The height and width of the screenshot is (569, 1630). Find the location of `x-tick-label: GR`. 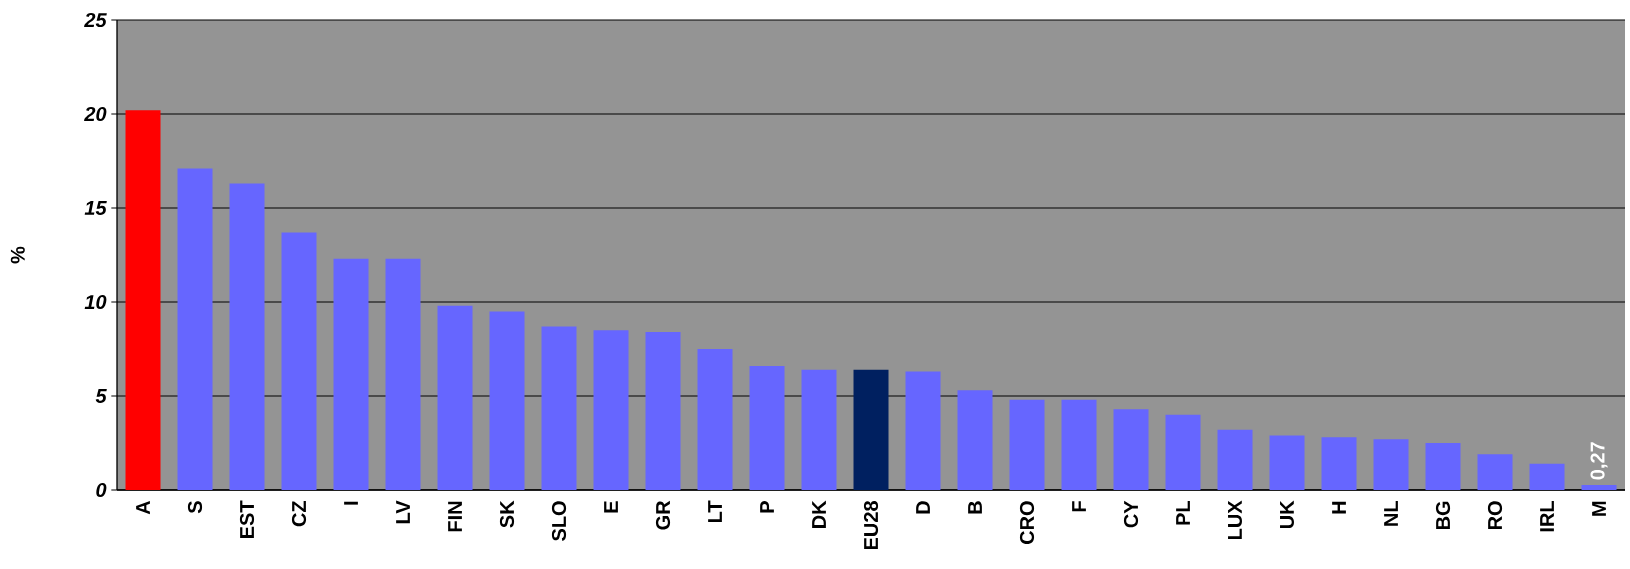

x-tick-label: GR is located at coordinates (663, 515).